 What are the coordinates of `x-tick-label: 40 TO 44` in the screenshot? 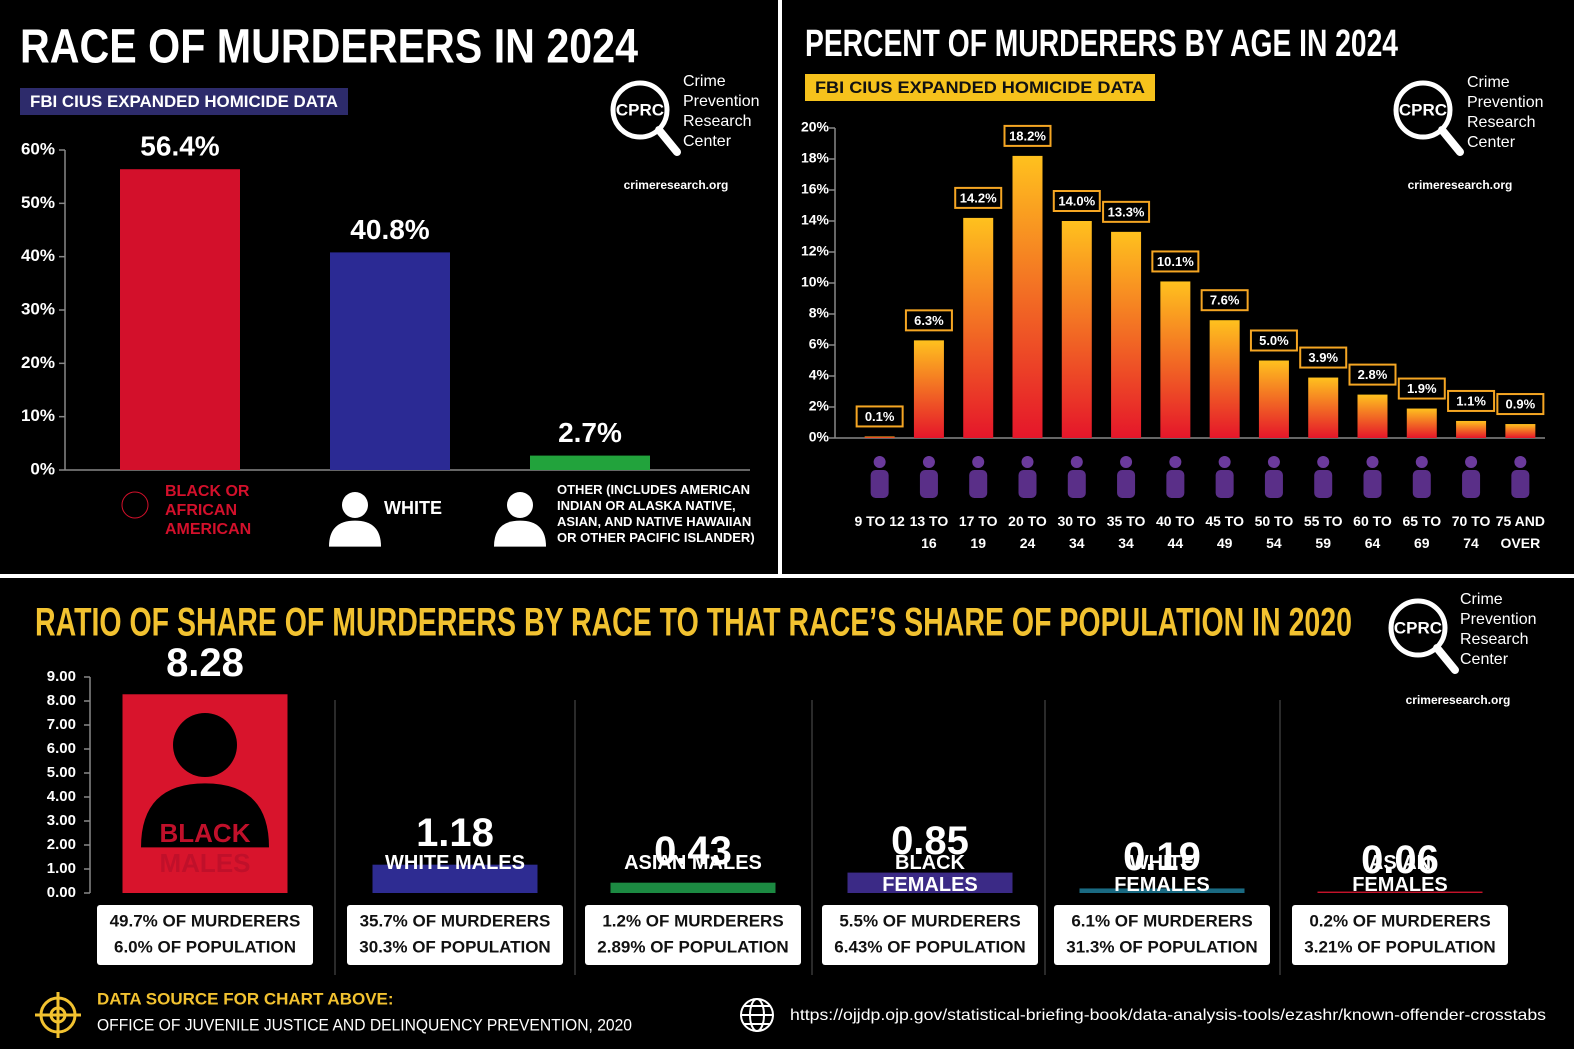 It's located at (1175, 532).